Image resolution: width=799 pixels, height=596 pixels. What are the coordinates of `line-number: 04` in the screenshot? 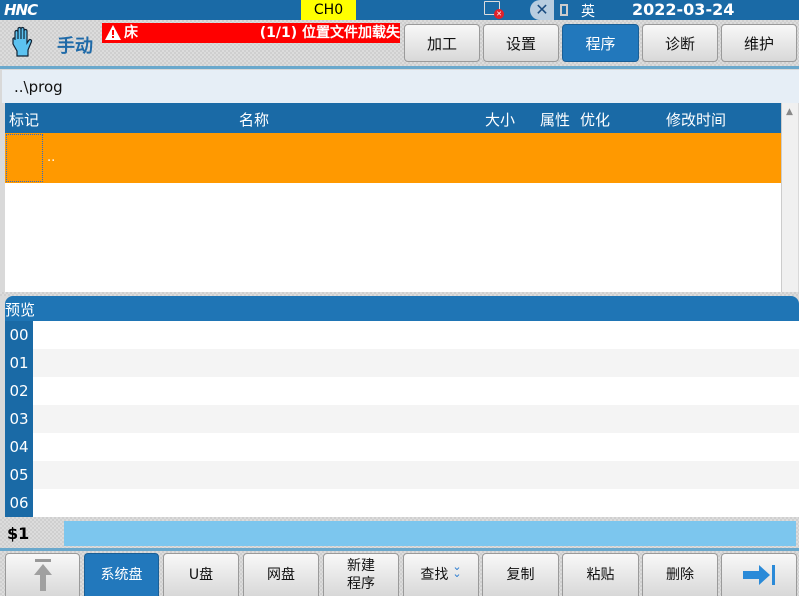 It's located at (19, 447).